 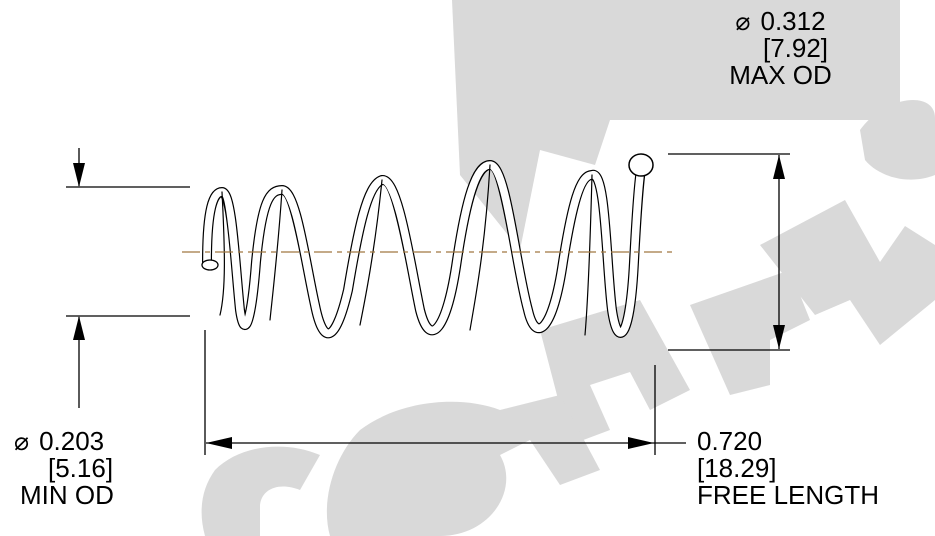 I want to click on free-length-label: 0.720 [18.29] FREE LENGTH, so click(x=788, y=468).